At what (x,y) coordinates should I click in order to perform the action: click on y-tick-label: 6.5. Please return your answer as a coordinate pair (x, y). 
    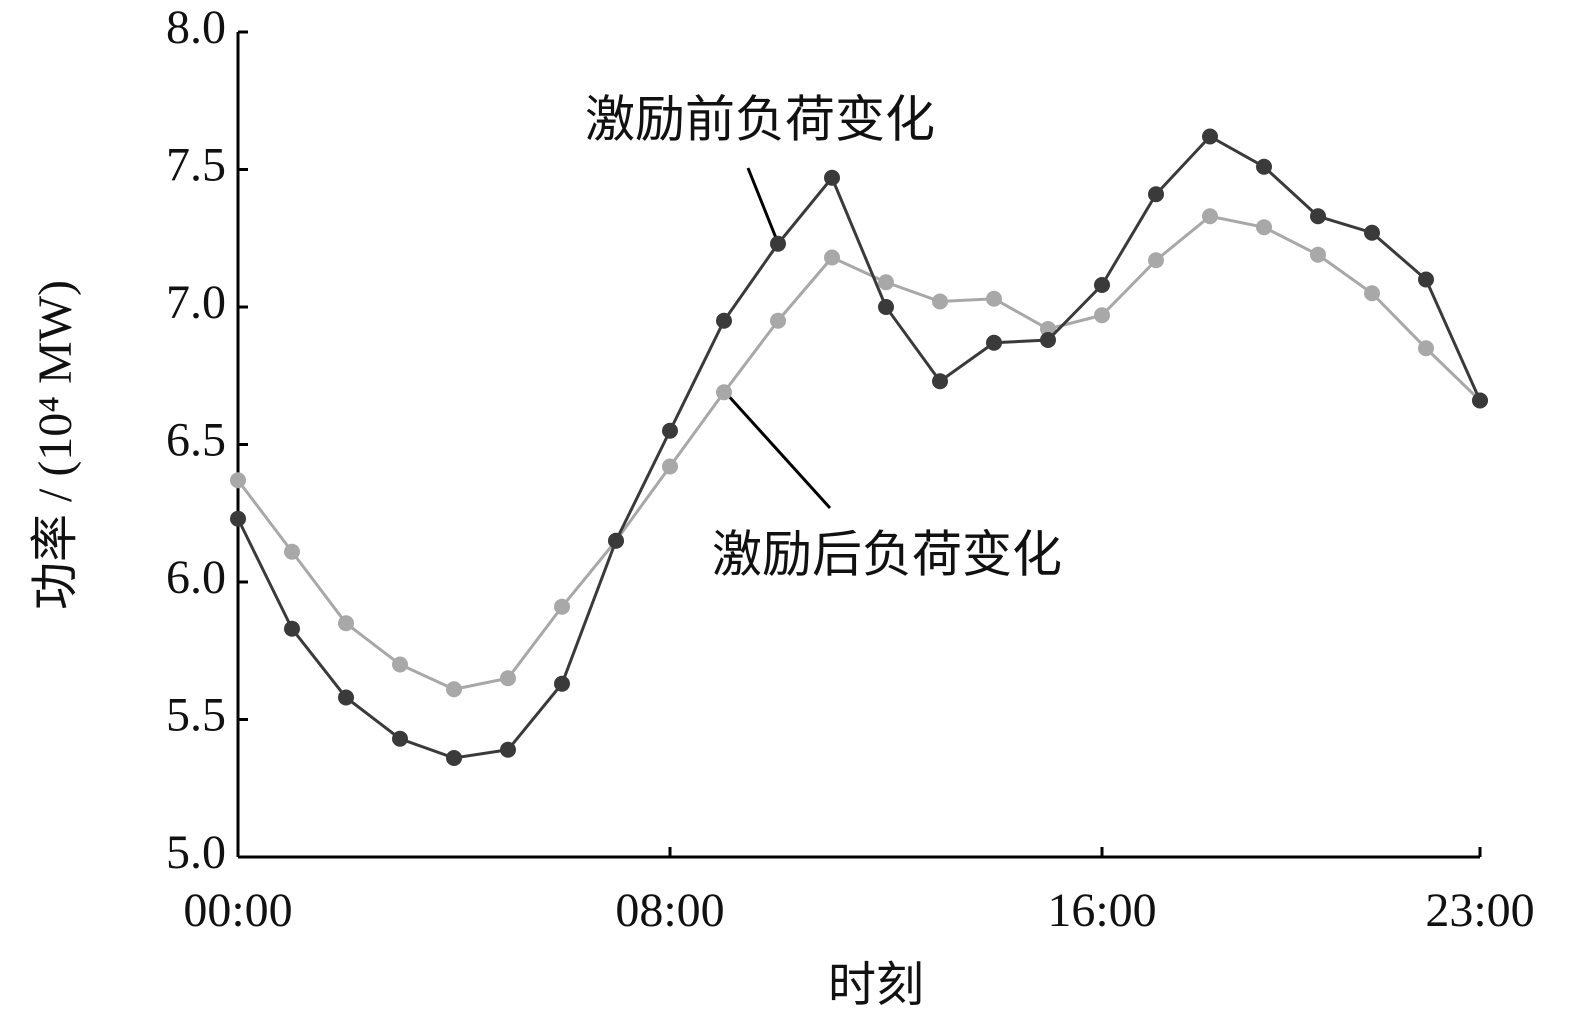
    Looking at the image, I should click on (196, 440).